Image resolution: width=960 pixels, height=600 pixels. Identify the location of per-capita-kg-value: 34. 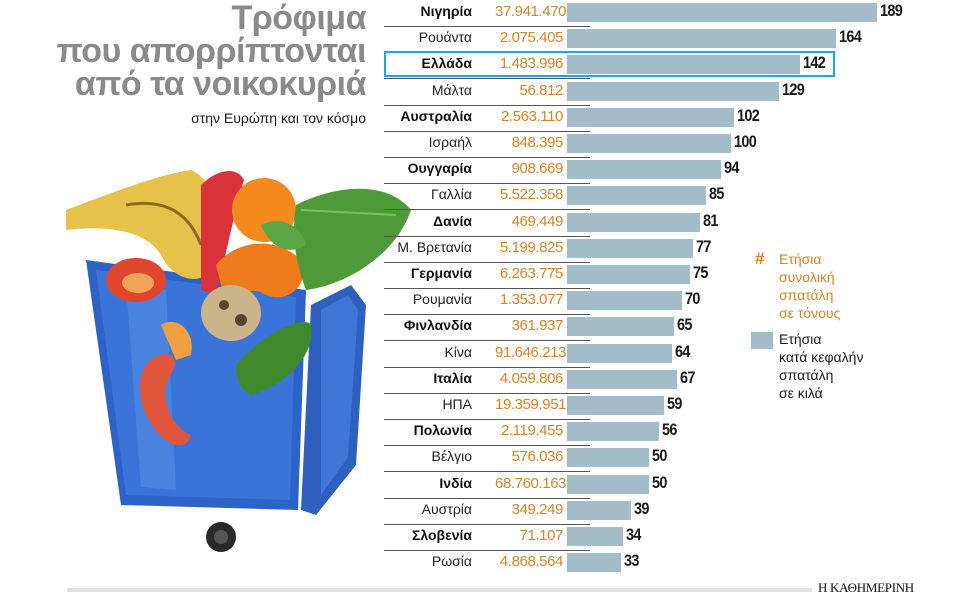
(633, 534).